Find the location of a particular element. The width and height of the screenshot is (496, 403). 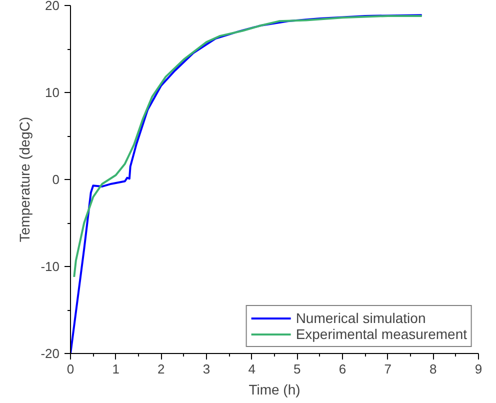

x-tick-label: 8 is located at coordinates (433, 369).